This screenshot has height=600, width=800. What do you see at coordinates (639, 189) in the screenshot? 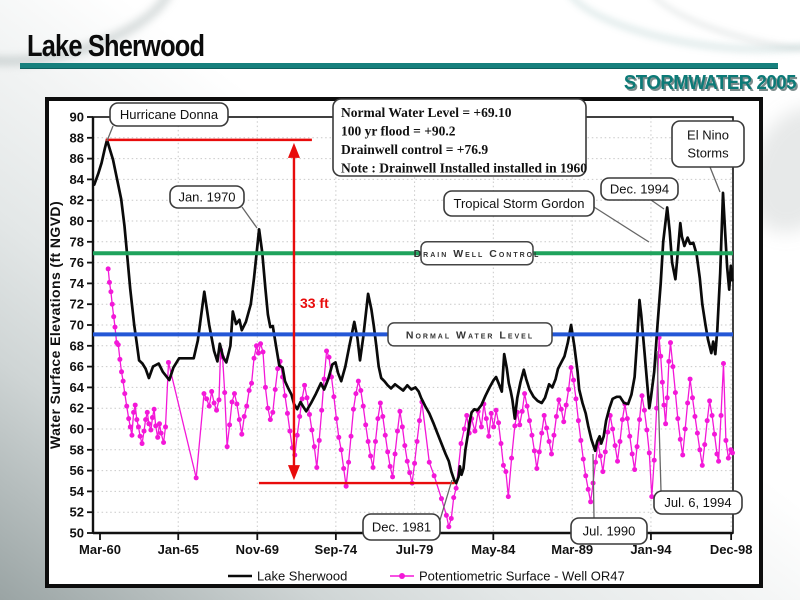
I see `svg-text: Dec. 1994` at bounding box center [639, 189].